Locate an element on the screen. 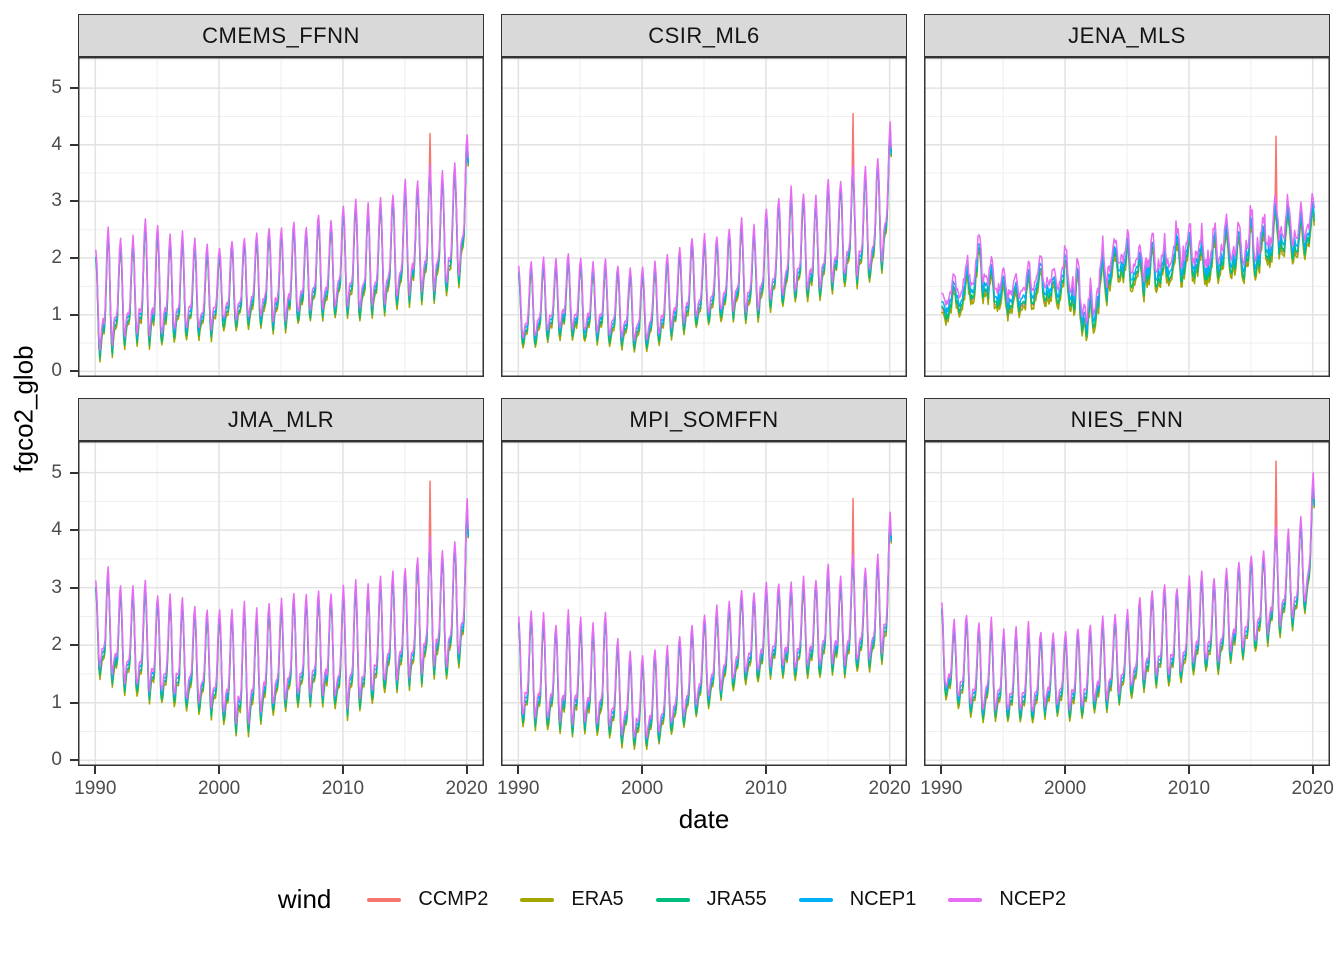 This screenshot has width=1344, height=960. facet-plot-JMA_MLR is located at coordinates (281, 603).